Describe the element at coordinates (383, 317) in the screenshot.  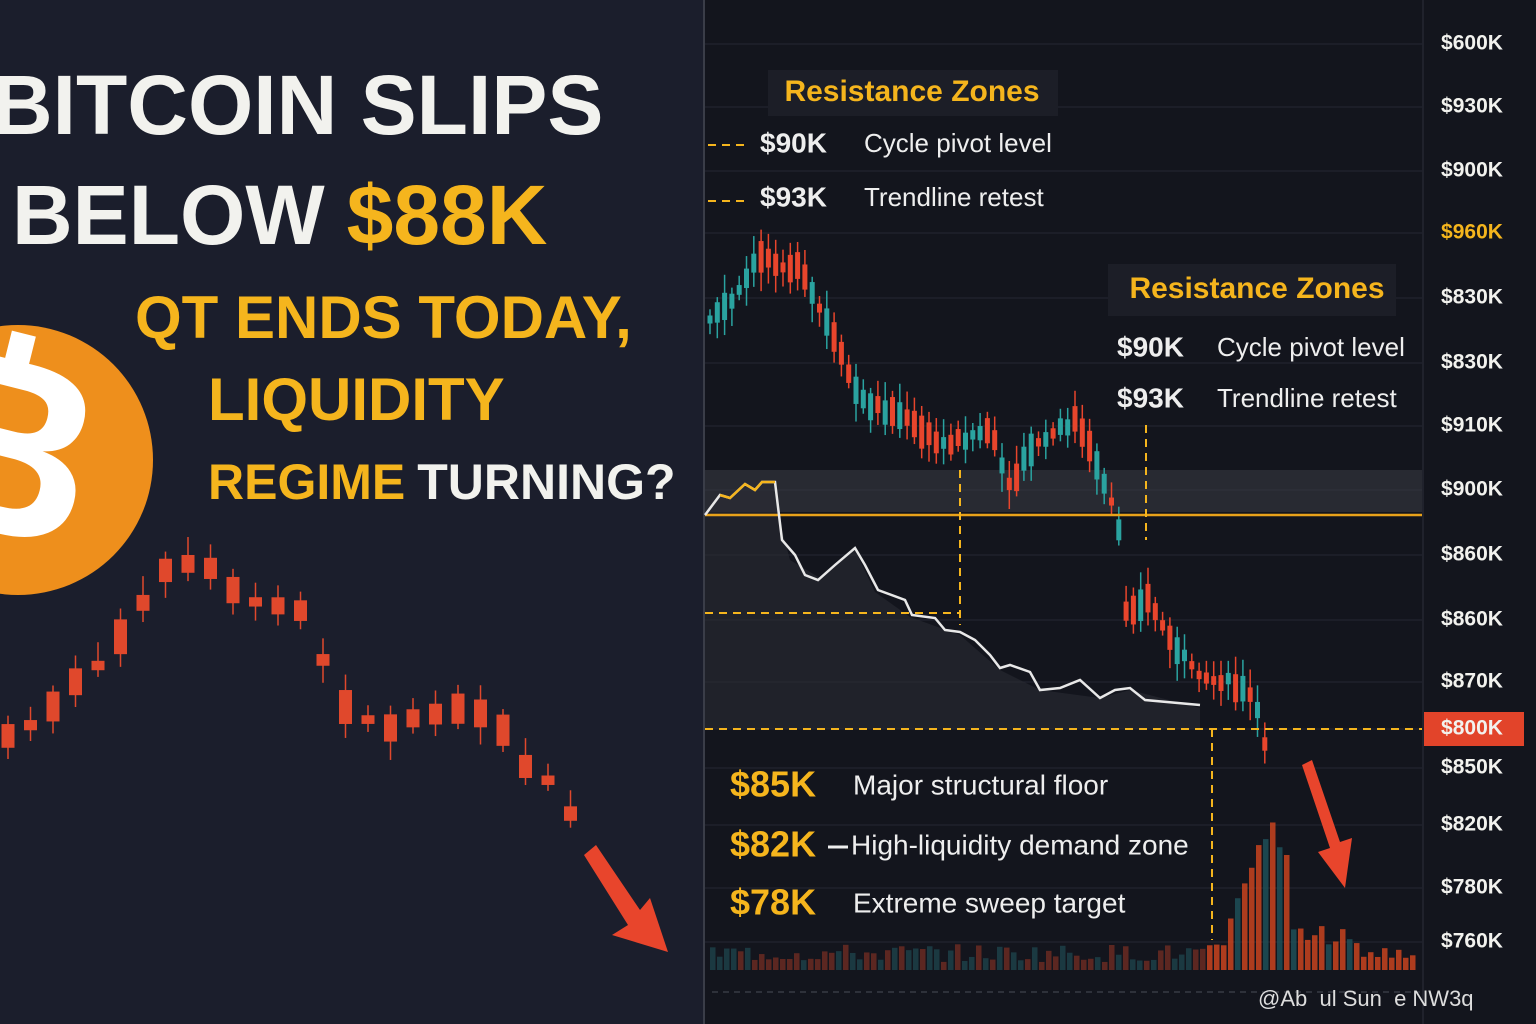
I see `subhead-1: QT ENDS TODAY,` at that location.